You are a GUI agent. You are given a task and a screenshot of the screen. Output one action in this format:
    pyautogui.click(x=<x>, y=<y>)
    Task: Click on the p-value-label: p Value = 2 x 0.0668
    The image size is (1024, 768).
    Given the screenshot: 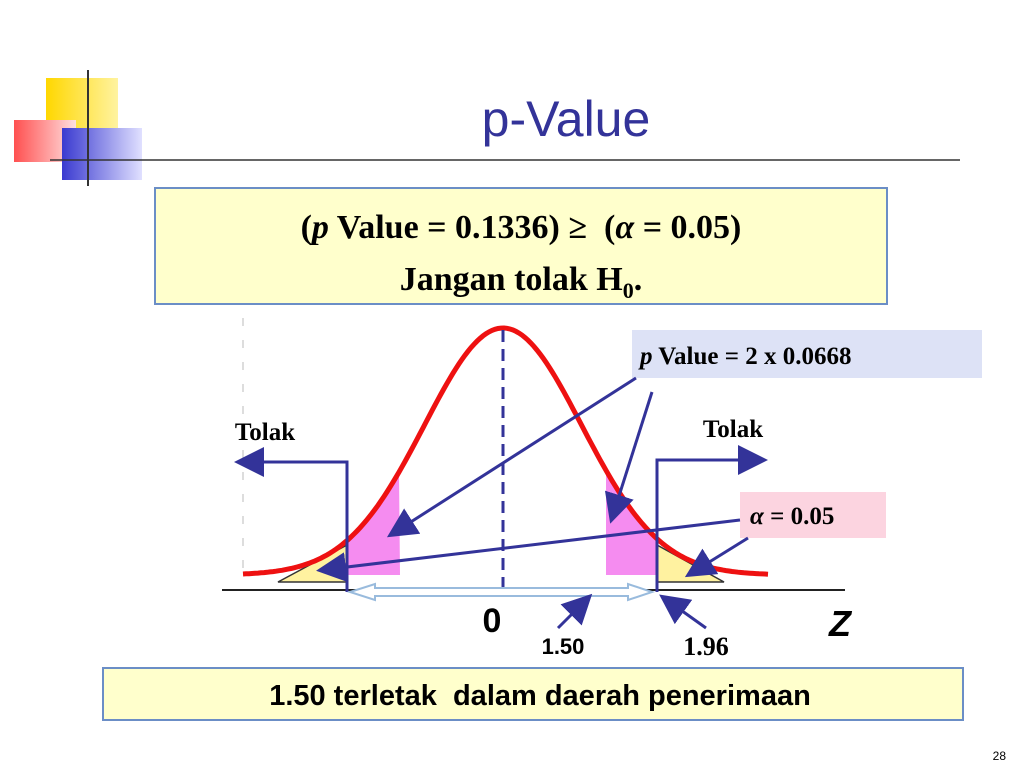 What is the action you would take?
    pyautogui.click(x=745, y=356)
    